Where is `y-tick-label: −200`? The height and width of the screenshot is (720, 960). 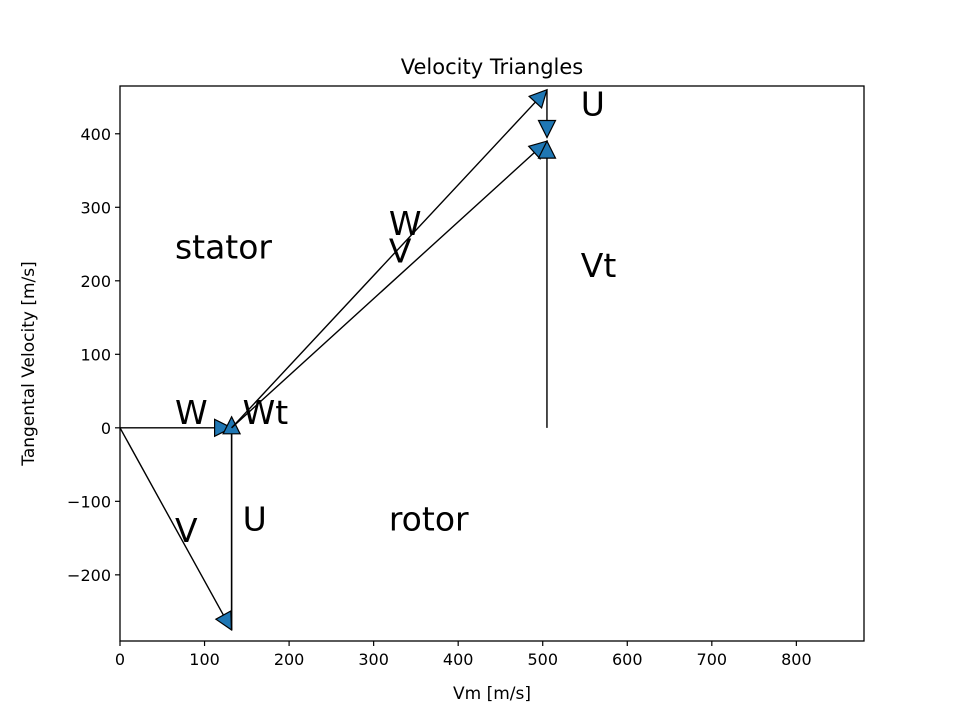
y-tick-label: −200 is located at coordinates (89, 575).